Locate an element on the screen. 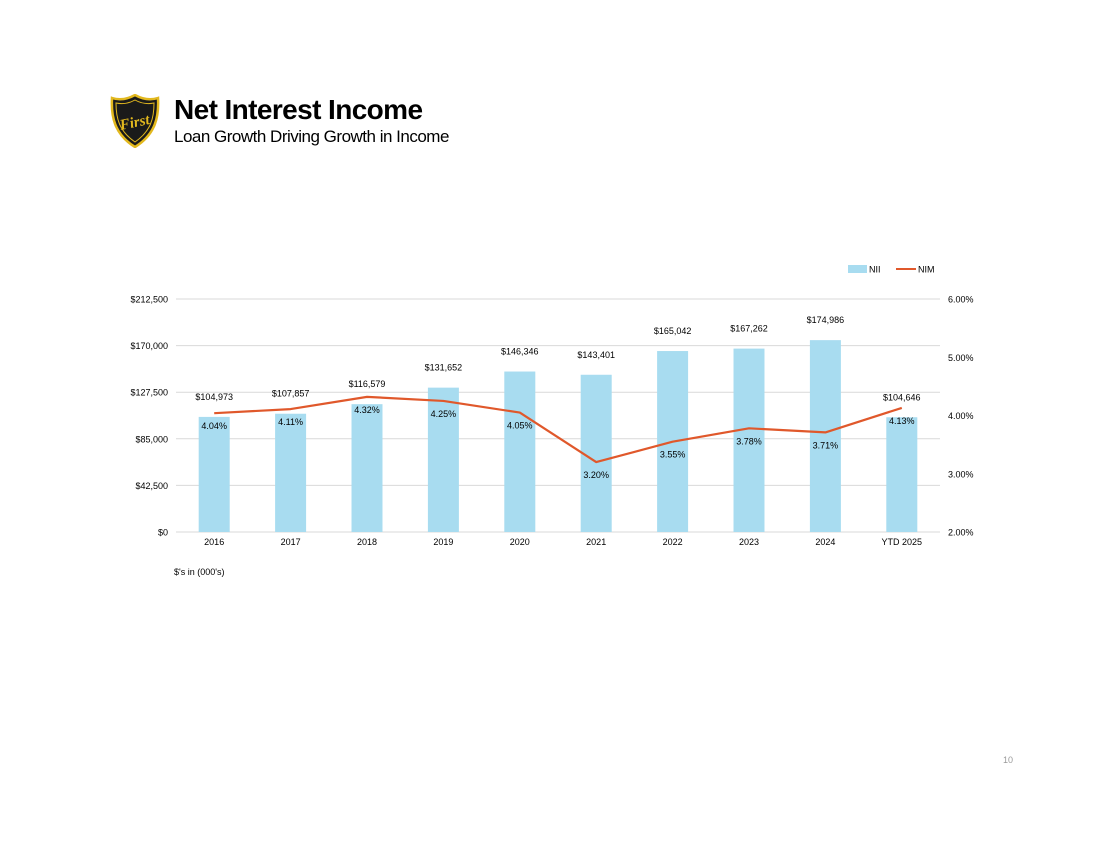 Image resolution: width=1100 pixels, height=849 pixels. legend-nii-label: NII is located at coordinates (875, 270).